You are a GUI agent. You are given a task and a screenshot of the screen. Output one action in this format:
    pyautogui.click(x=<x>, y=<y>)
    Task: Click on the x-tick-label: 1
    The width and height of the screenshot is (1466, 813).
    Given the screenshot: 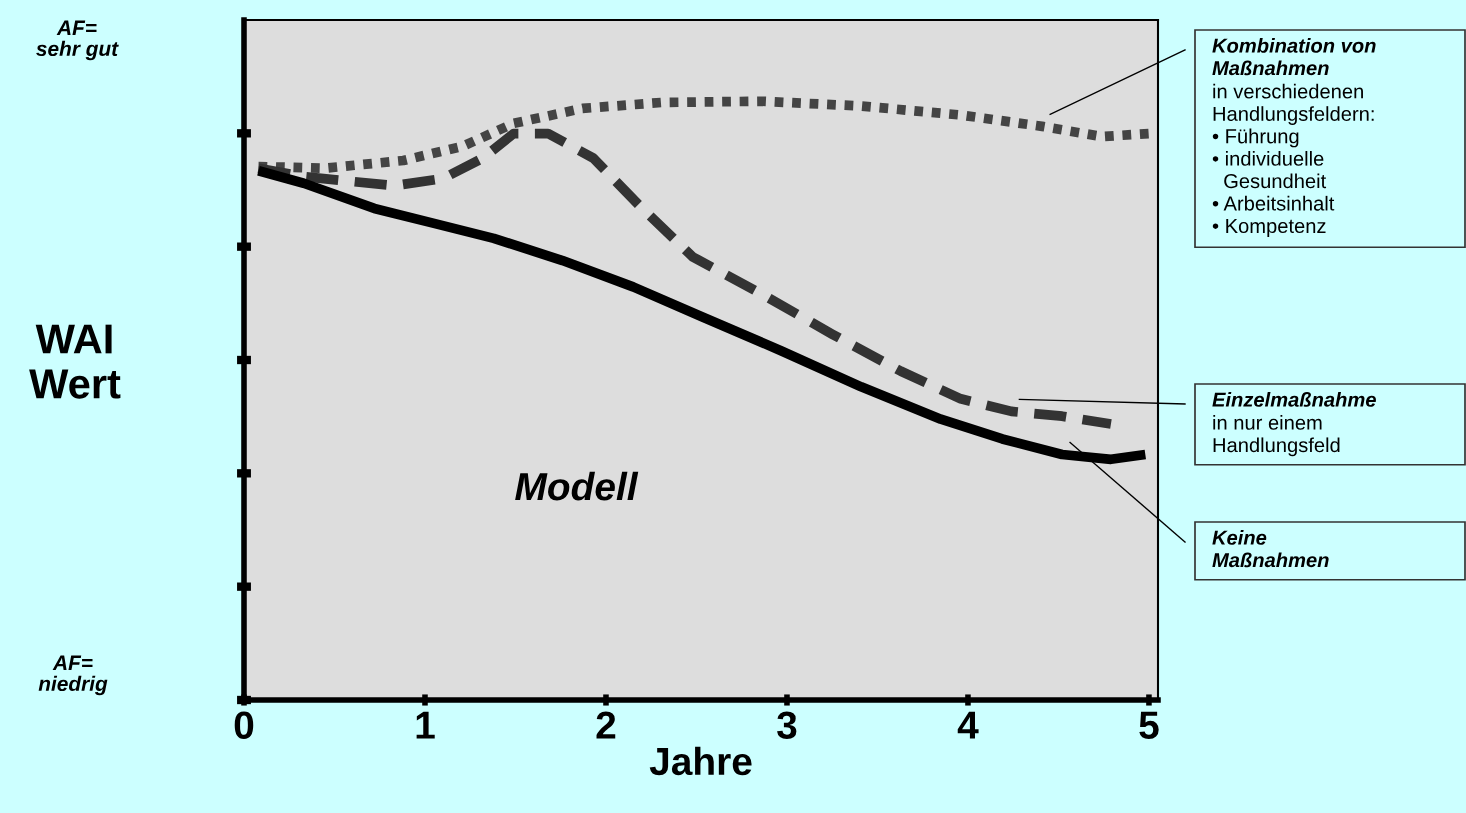 What is the action you would take?
    pyautogui.click(x=425, y=725)
    